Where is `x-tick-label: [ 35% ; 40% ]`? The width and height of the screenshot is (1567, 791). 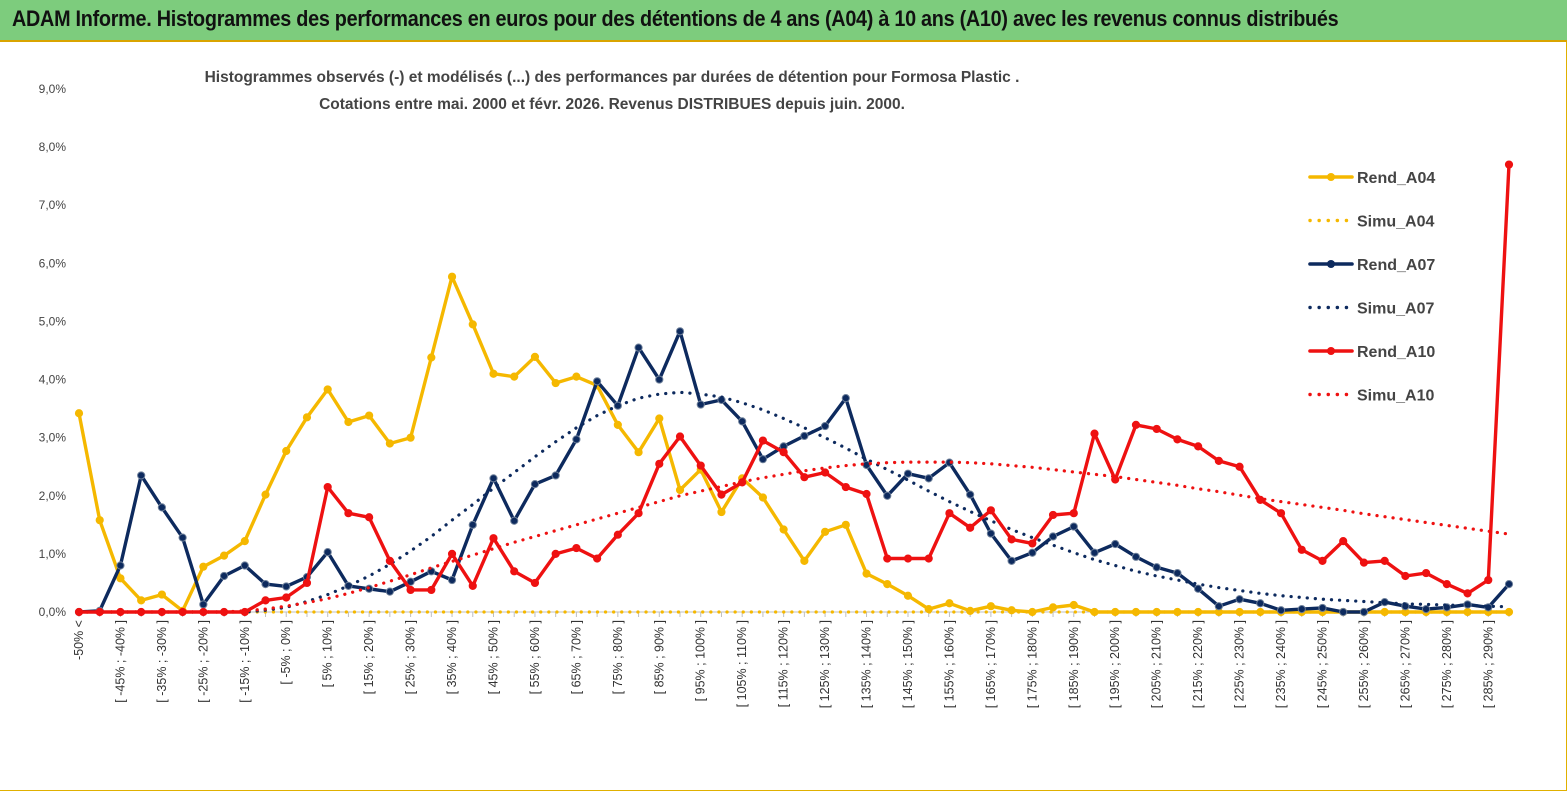
x-tick-label: [ 35% ; 40% ] is located at coordinates (452, 657).